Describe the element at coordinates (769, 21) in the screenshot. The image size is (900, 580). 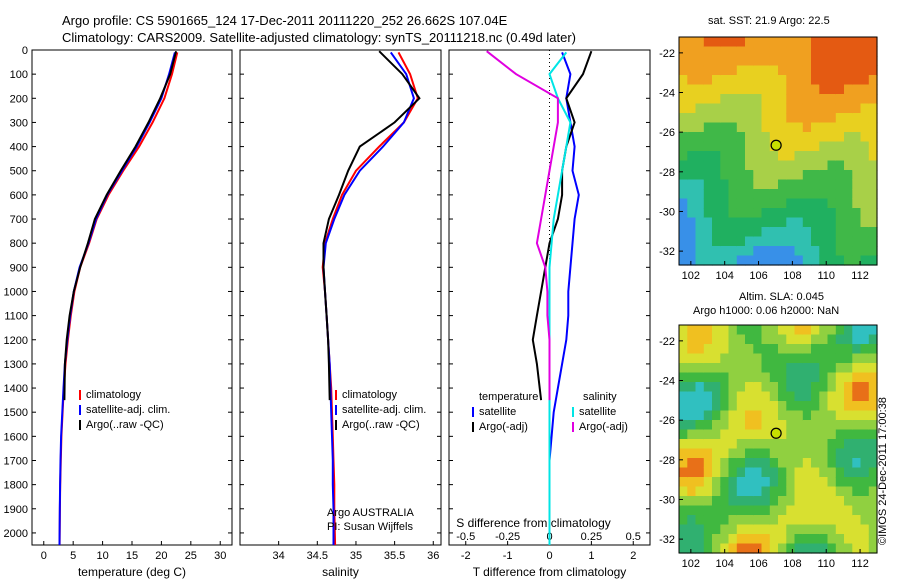
I see `sst-map-title: sat. SST: 21.9 Argo: 22.5` at that location.